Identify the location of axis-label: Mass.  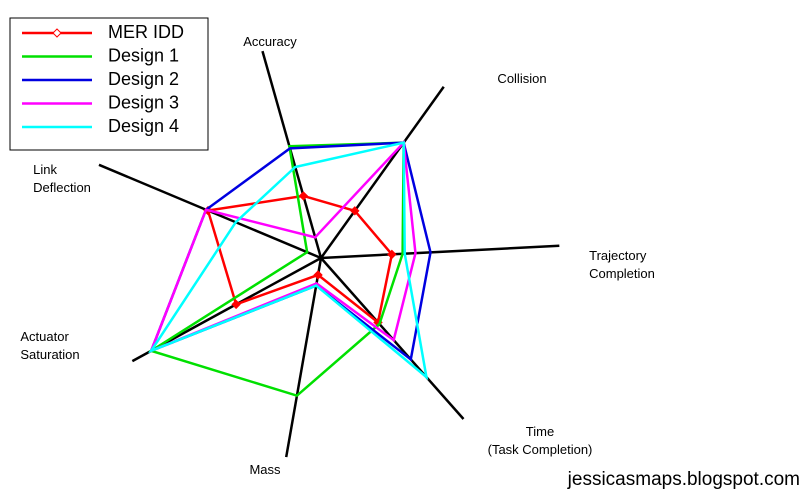
(265, 469).